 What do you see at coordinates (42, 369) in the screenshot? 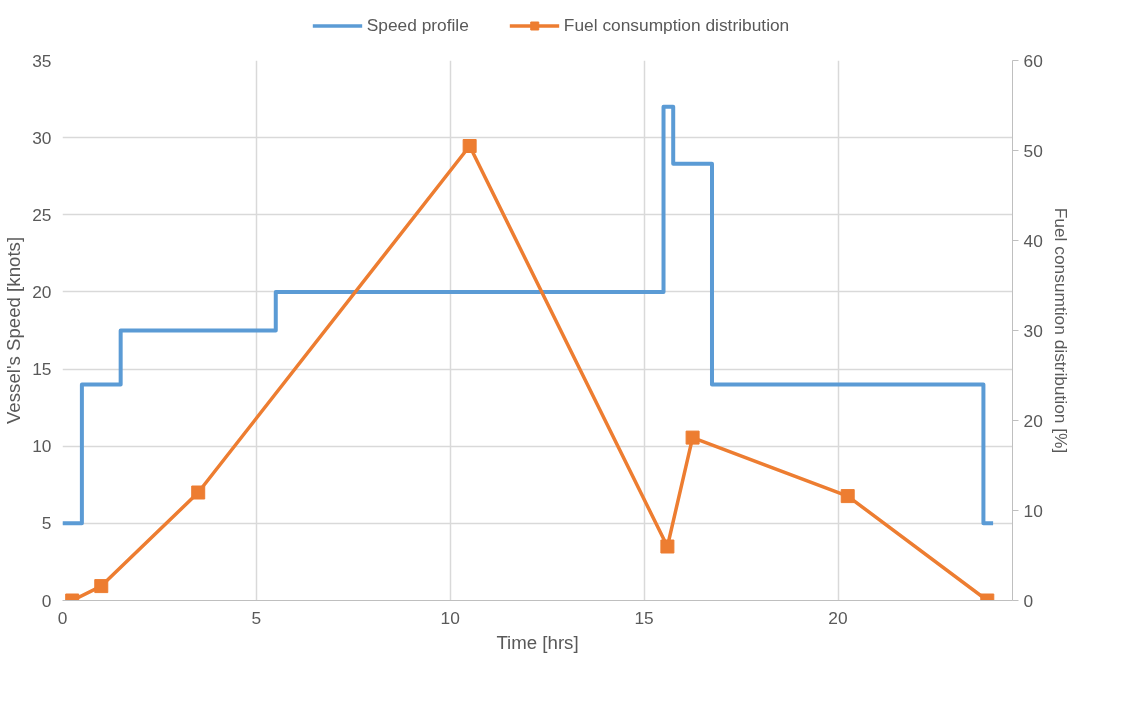
I see `y-tick-label: 15` at bounding box center [42, 369].